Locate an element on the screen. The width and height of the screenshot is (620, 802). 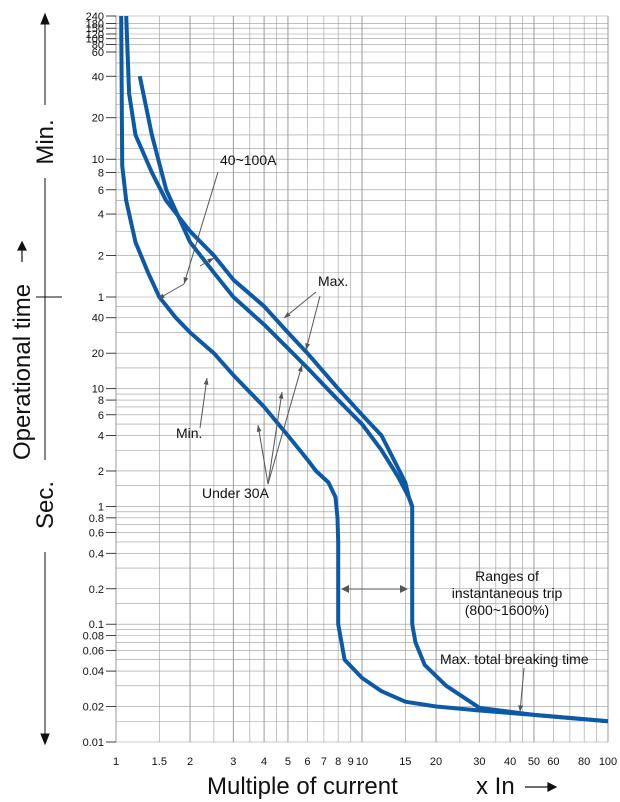
y-tick-label: 0.02 is located at coordinates (93, 708).